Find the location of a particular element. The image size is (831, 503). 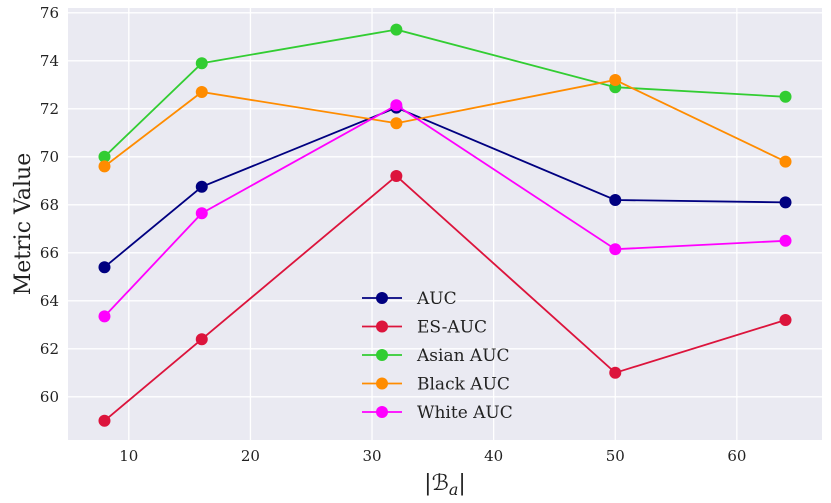

legend-label-auc: AUC is located at coordinates (436, 299).